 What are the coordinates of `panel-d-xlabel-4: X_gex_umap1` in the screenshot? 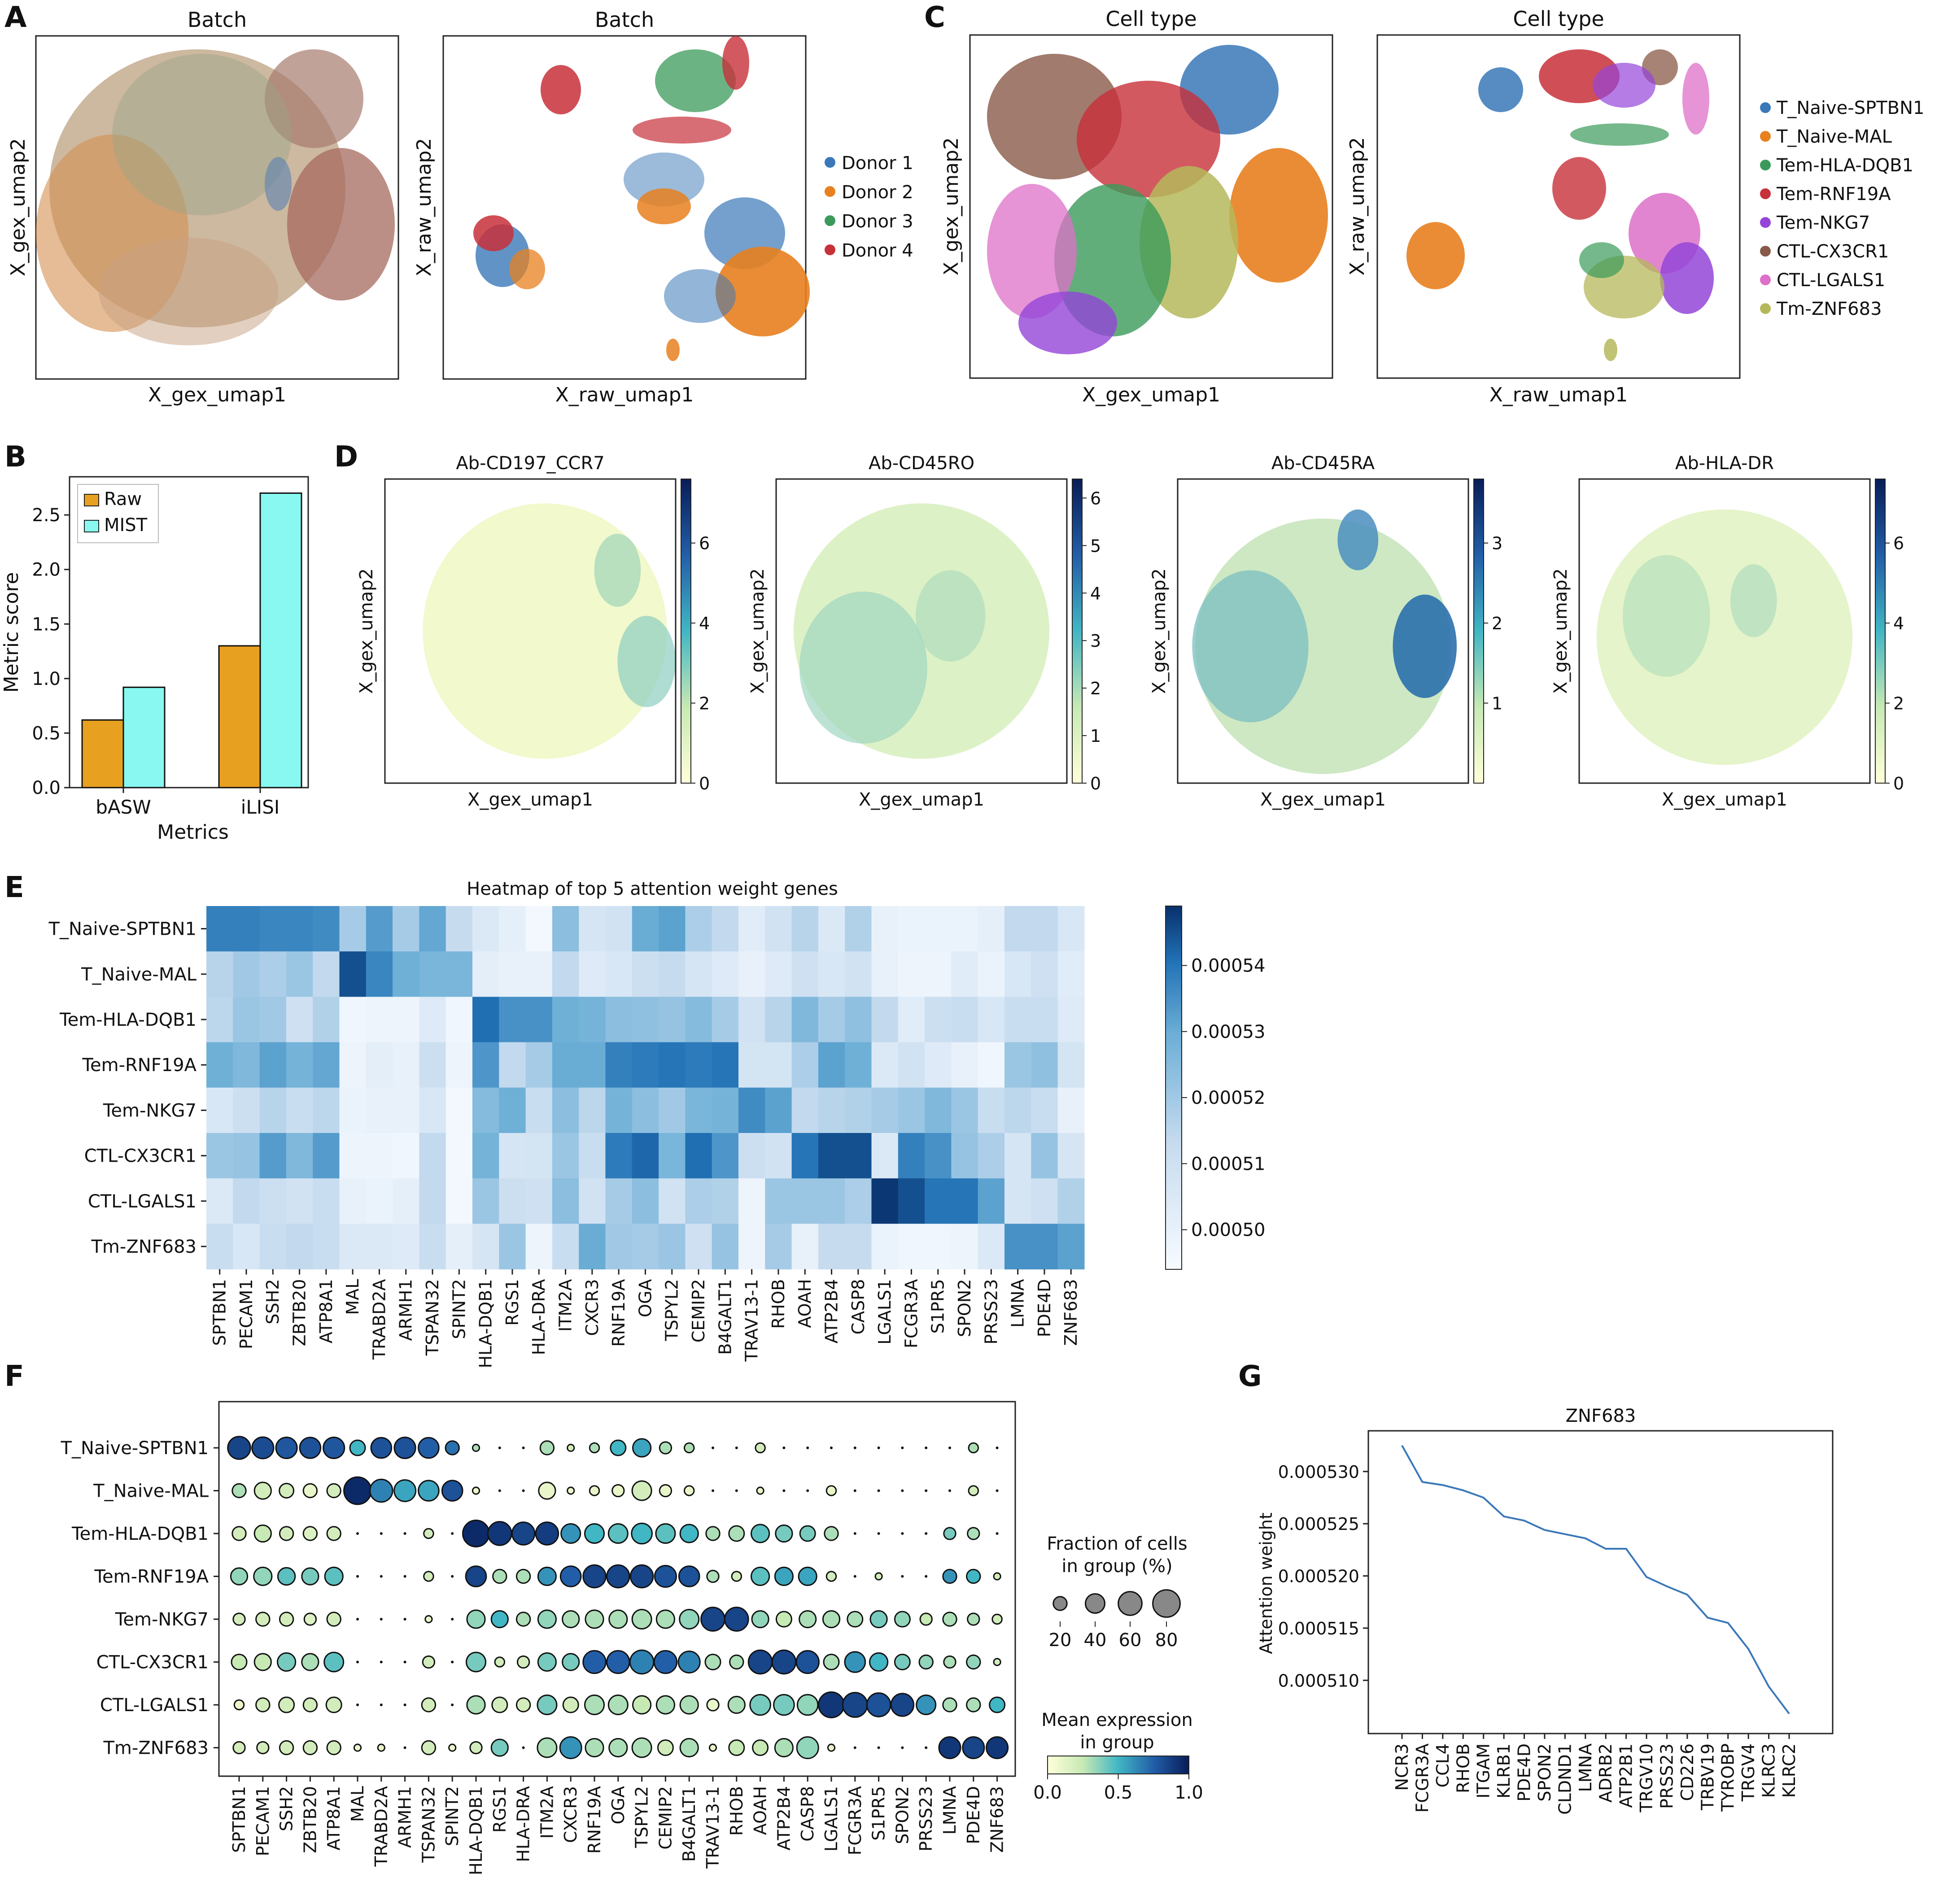 It's located at (1724, 799).